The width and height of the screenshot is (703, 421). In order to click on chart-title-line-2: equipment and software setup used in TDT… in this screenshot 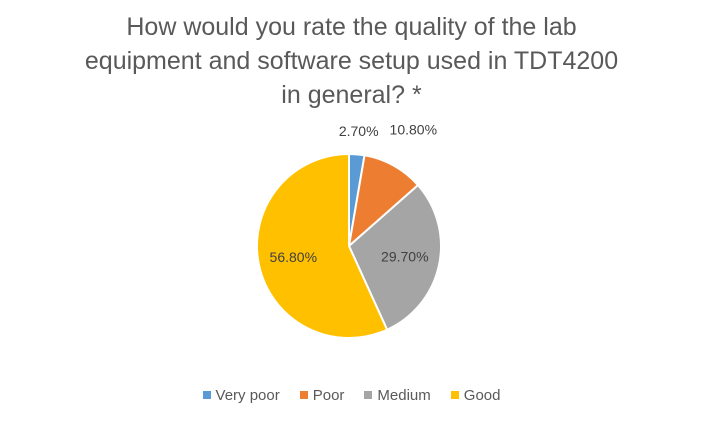, I will do `click(351, 61)`.